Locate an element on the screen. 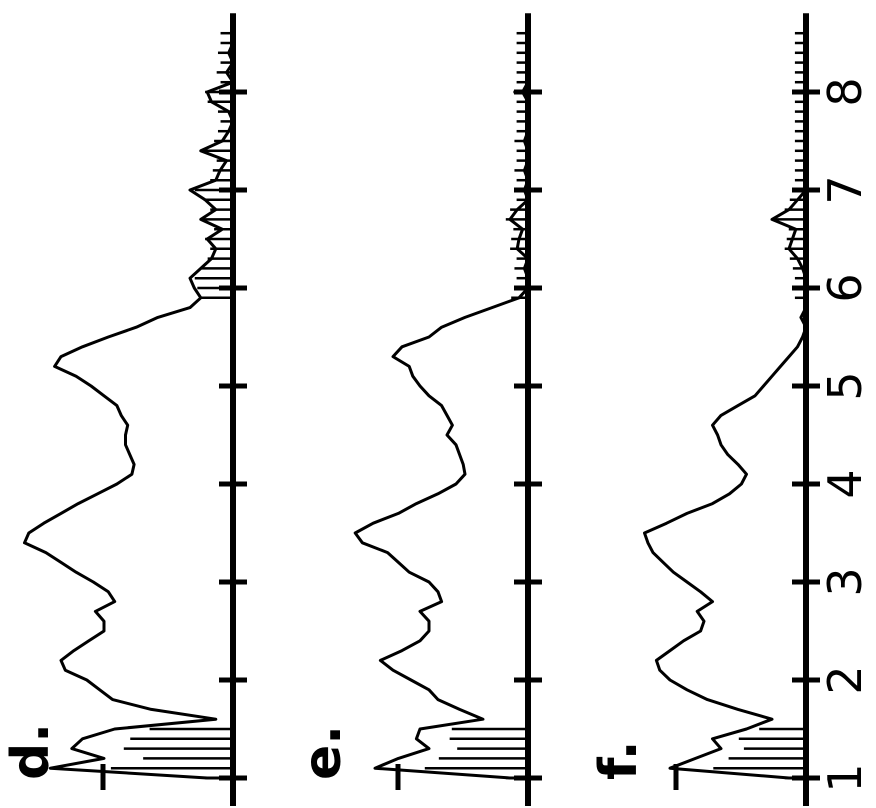 This screenshot has width=876, height=808. tick-label-4: 4 is located at coordinates (845, 483).